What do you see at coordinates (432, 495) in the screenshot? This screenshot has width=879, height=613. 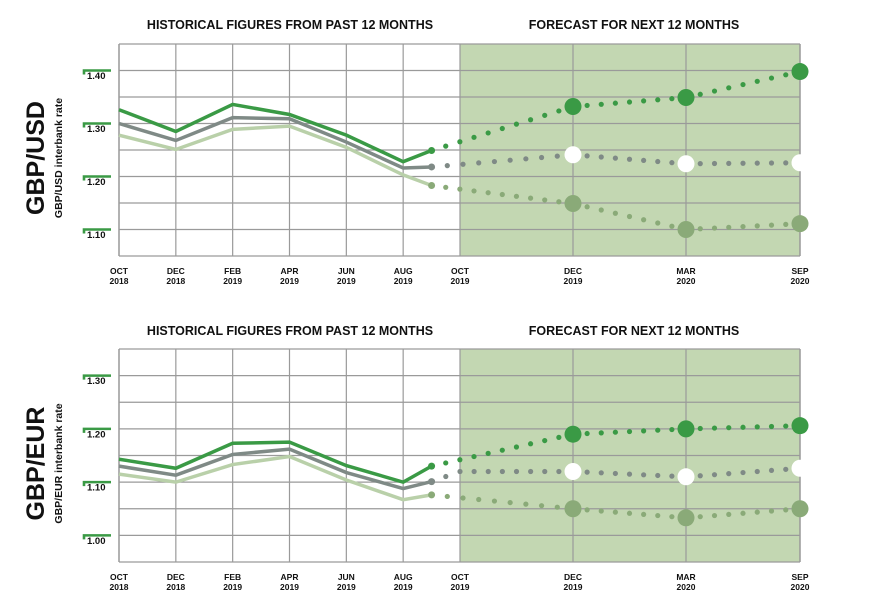 I see `historical-end-low` at bounding box center [432, 495].